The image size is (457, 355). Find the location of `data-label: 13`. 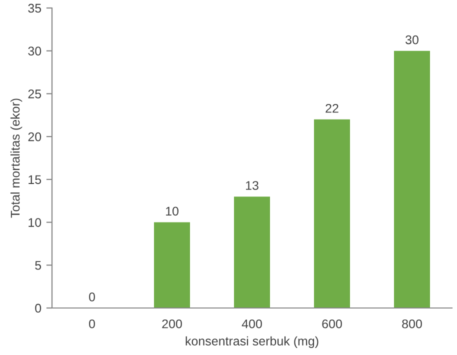

data-label: 13 is located at coordinates (252, 185).